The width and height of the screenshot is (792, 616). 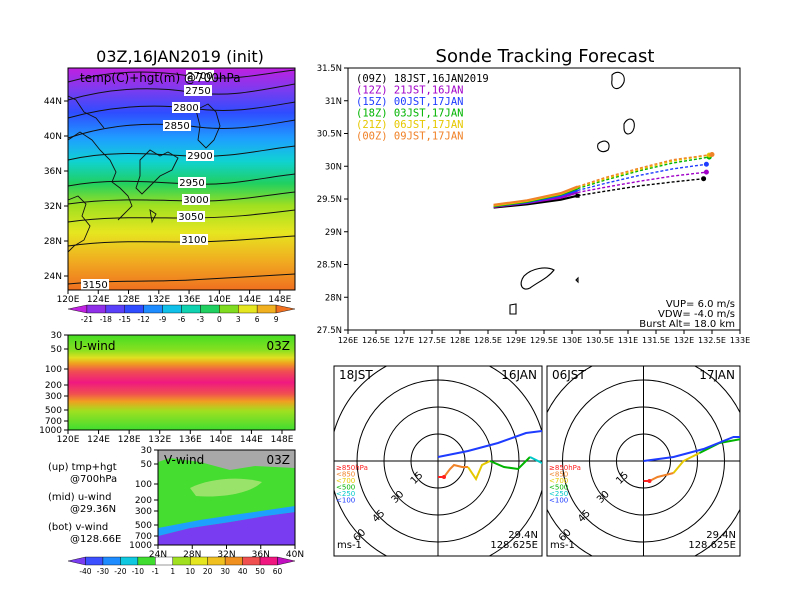 I want to click on x-tick-label: 140E, so click(x=220, y=440).